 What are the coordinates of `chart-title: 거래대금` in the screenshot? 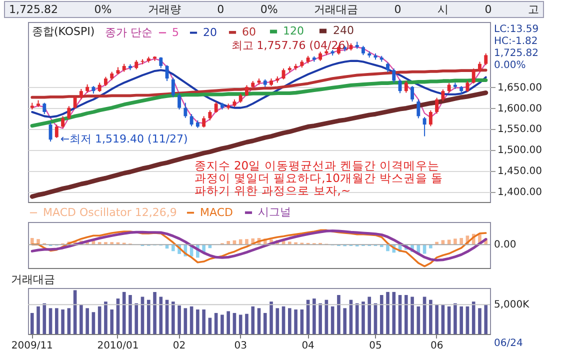 It's located at (32, 279).